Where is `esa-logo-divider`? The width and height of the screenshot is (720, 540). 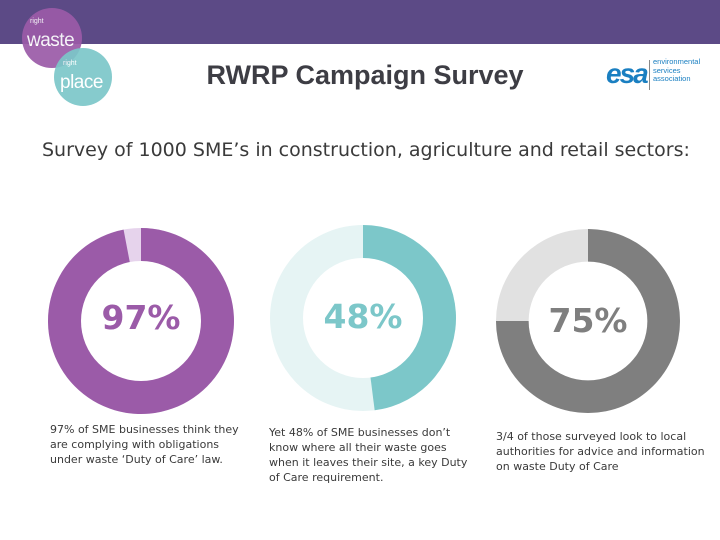
esa-logo-divider is located at coordinates (649, 75).